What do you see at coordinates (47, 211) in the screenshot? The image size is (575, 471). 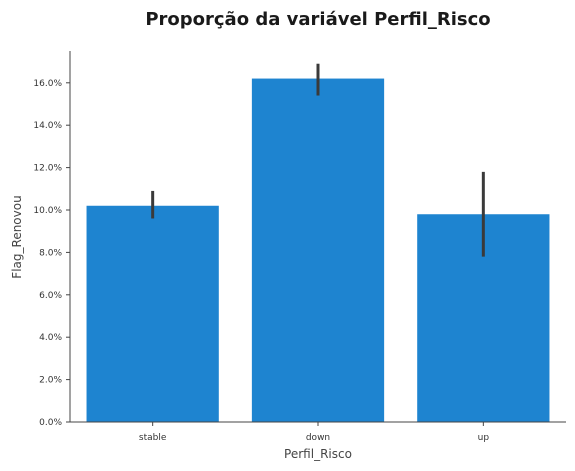 I see `y-tick-label: 10.0%` at bounding box center [47, 211].